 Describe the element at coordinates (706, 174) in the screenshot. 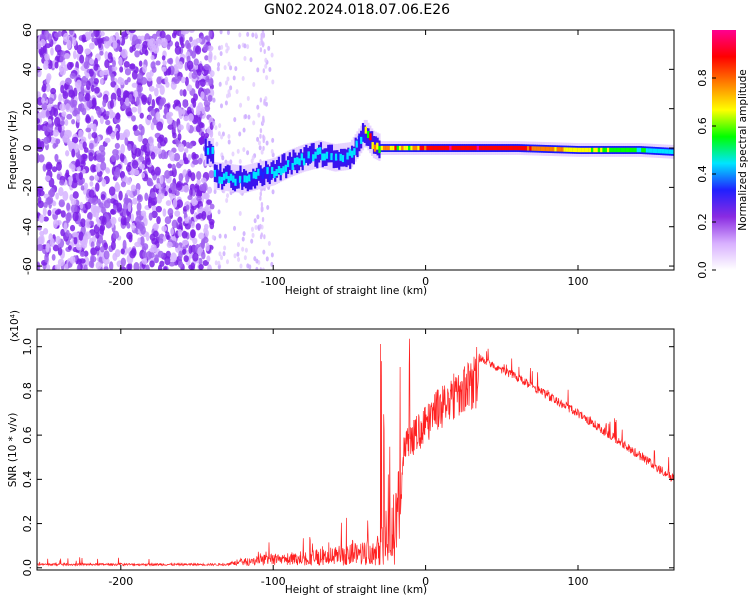

I see `colorbar-ticks: 0.0 0.2 0.4 0.6 0.8` at that location.